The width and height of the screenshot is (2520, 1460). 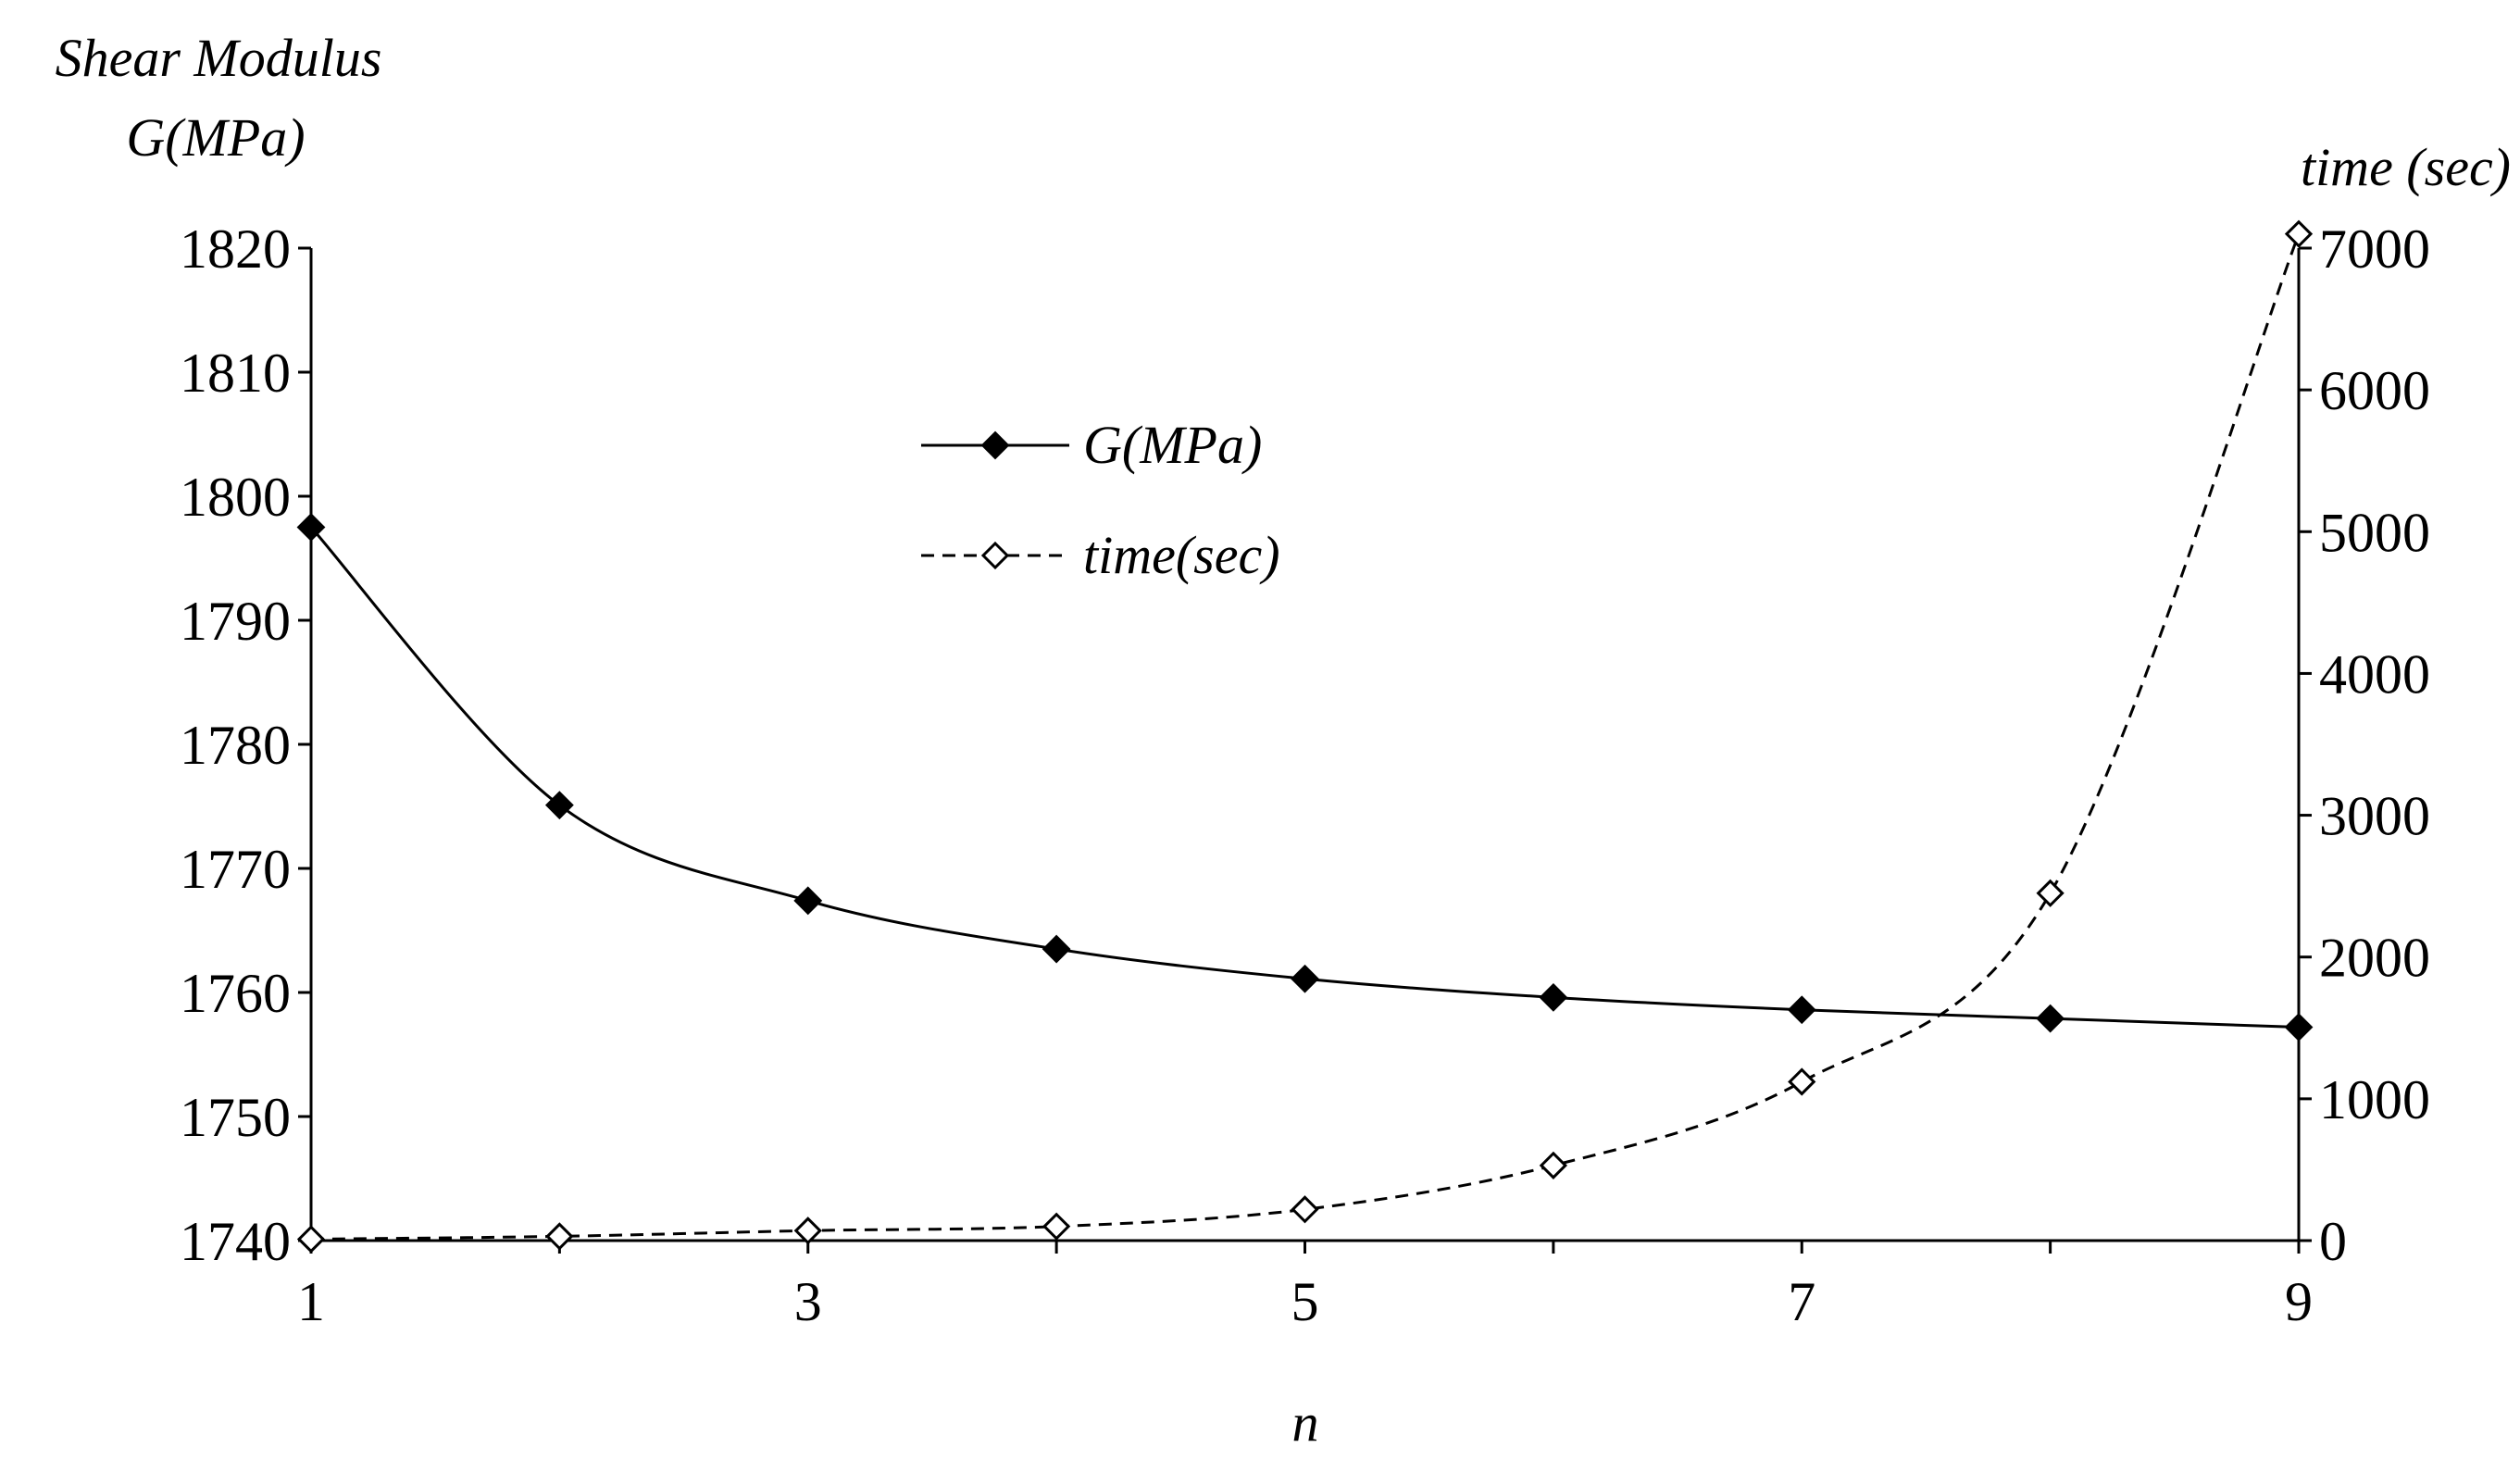 I want to click on y-left-tick-label: 1800, so click(x=235, y=497).